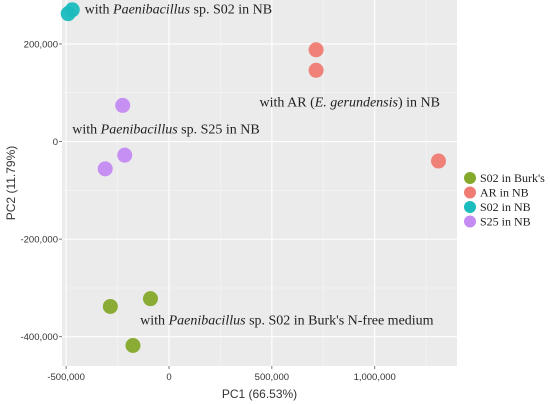 This screenshot has width=550, height=404. Describe the element at coordinates (375, 377) in the screenshot. I see `x-tick-label: 1,000,000` at that location.